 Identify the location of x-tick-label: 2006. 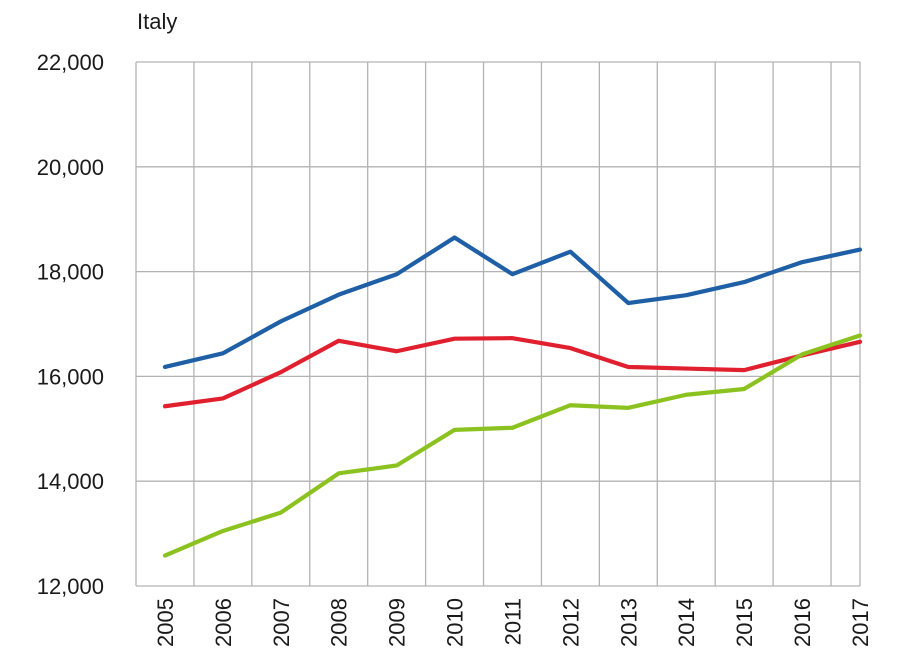
(223, 622).